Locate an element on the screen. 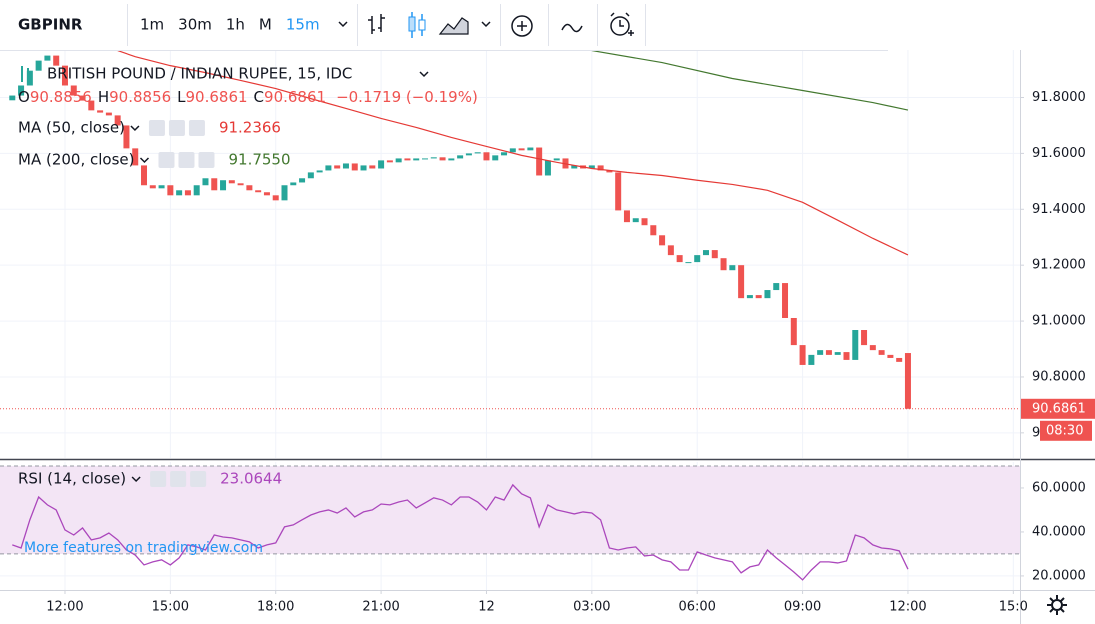 Image resolution: width=1095 pixels, height=624 pixels. title-menu is located at coordinates (424, 74).